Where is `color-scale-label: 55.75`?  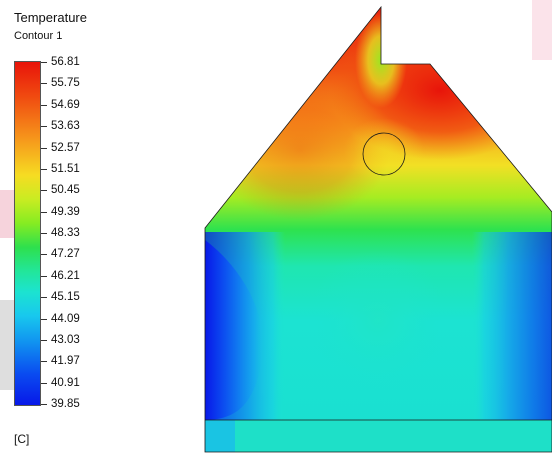 color-scale-label: 55.75 is located at coordinates (65, 83).